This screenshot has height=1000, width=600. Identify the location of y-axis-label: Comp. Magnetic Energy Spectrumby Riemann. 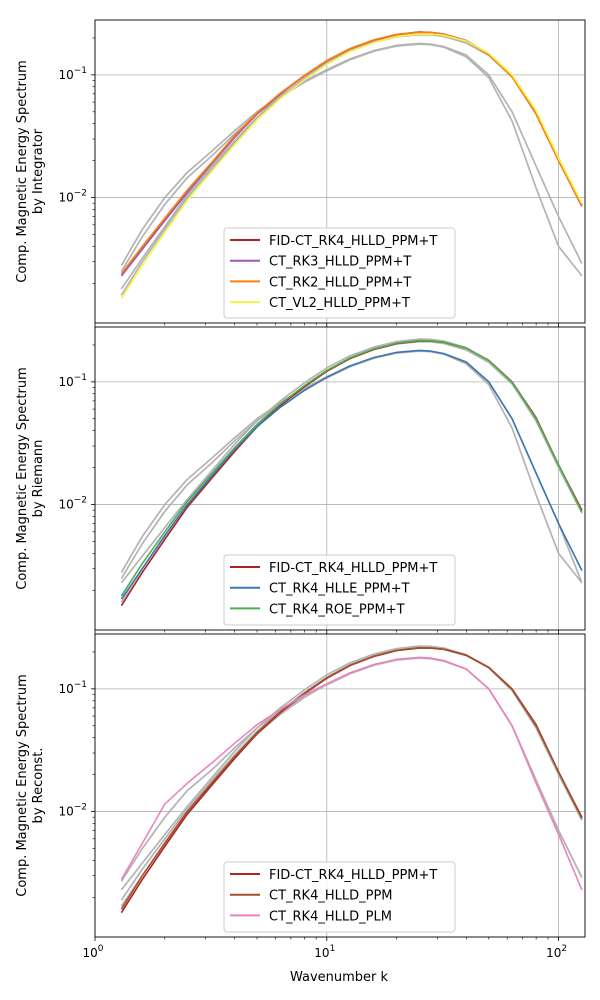
(30, 478).